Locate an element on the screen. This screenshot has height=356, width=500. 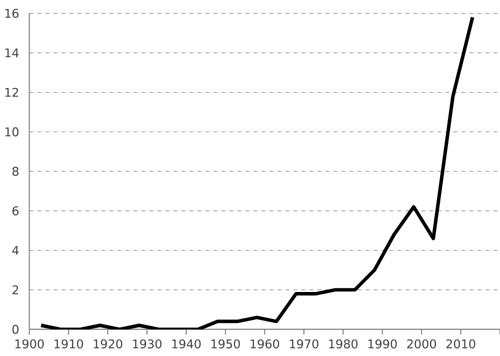
x-tick-label: 1910 is located at coordinates (69, 343).